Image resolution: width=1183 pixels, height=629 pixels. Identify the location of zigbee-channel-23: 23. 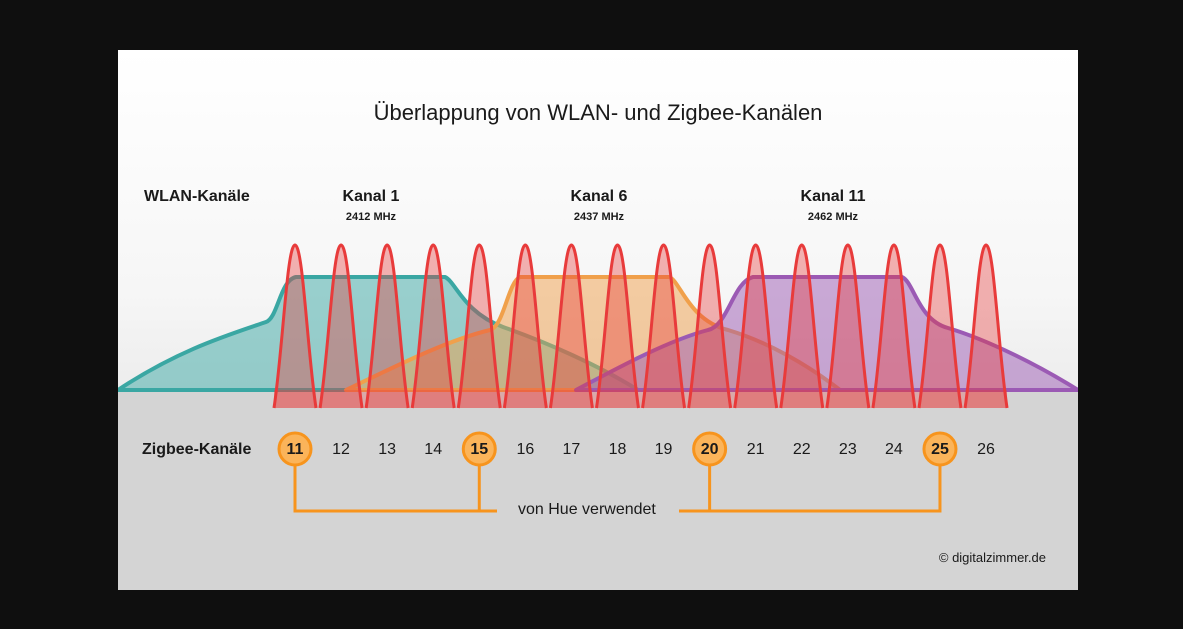
(847, 449).